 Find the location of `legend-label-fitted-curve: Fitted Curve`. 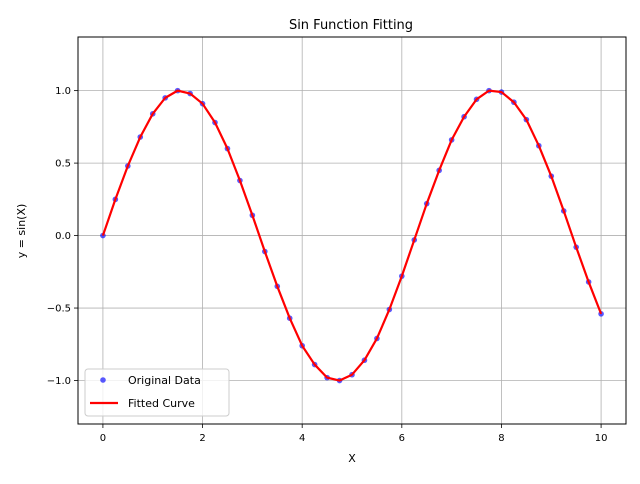

legend-label-fitted-curve: Fitted Curve is located at coordinates (161, 403).